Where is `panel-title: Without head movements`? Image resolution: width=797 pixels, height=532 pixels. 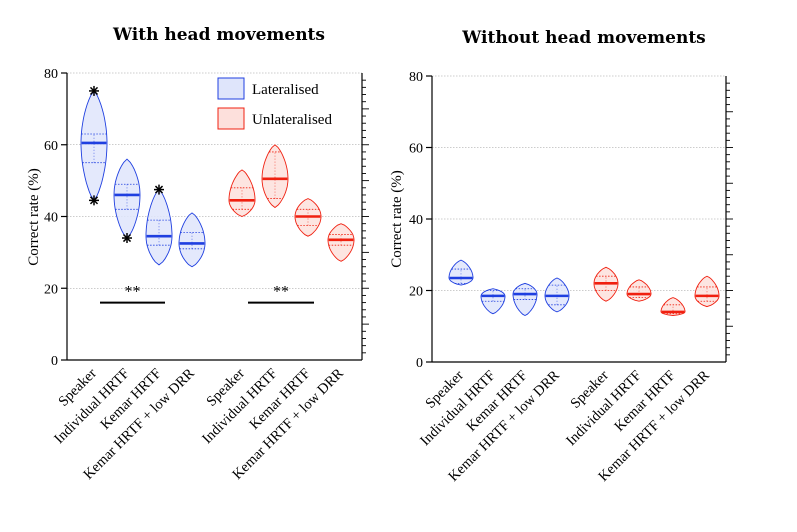 panel-title: Without head movements is located at coordinates (583, 38).